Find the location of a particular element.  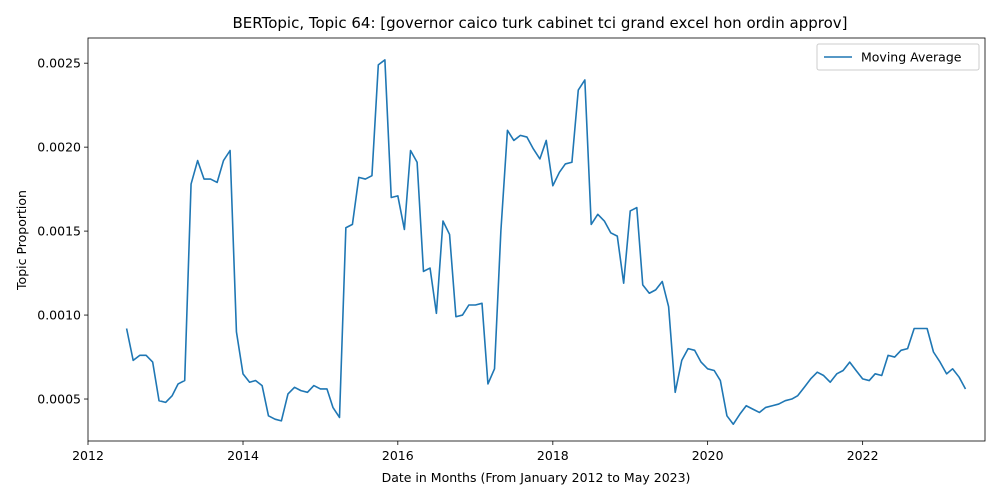

y-tick-label: 0.0010 is located at coordinates (59, 315).